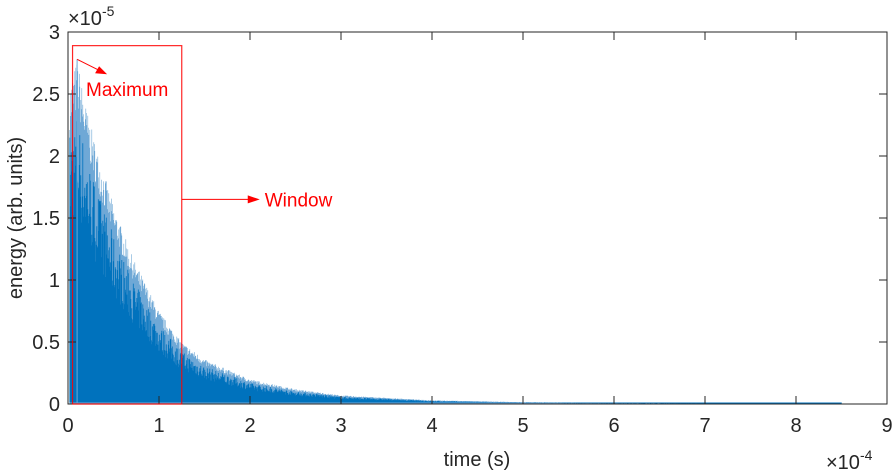 Image resolution: width=896 pixels, height=474 pixels. Describe the element at coordinates (46, 95) in the screenshot. I see `y-tick-label: 2.5` at that location.